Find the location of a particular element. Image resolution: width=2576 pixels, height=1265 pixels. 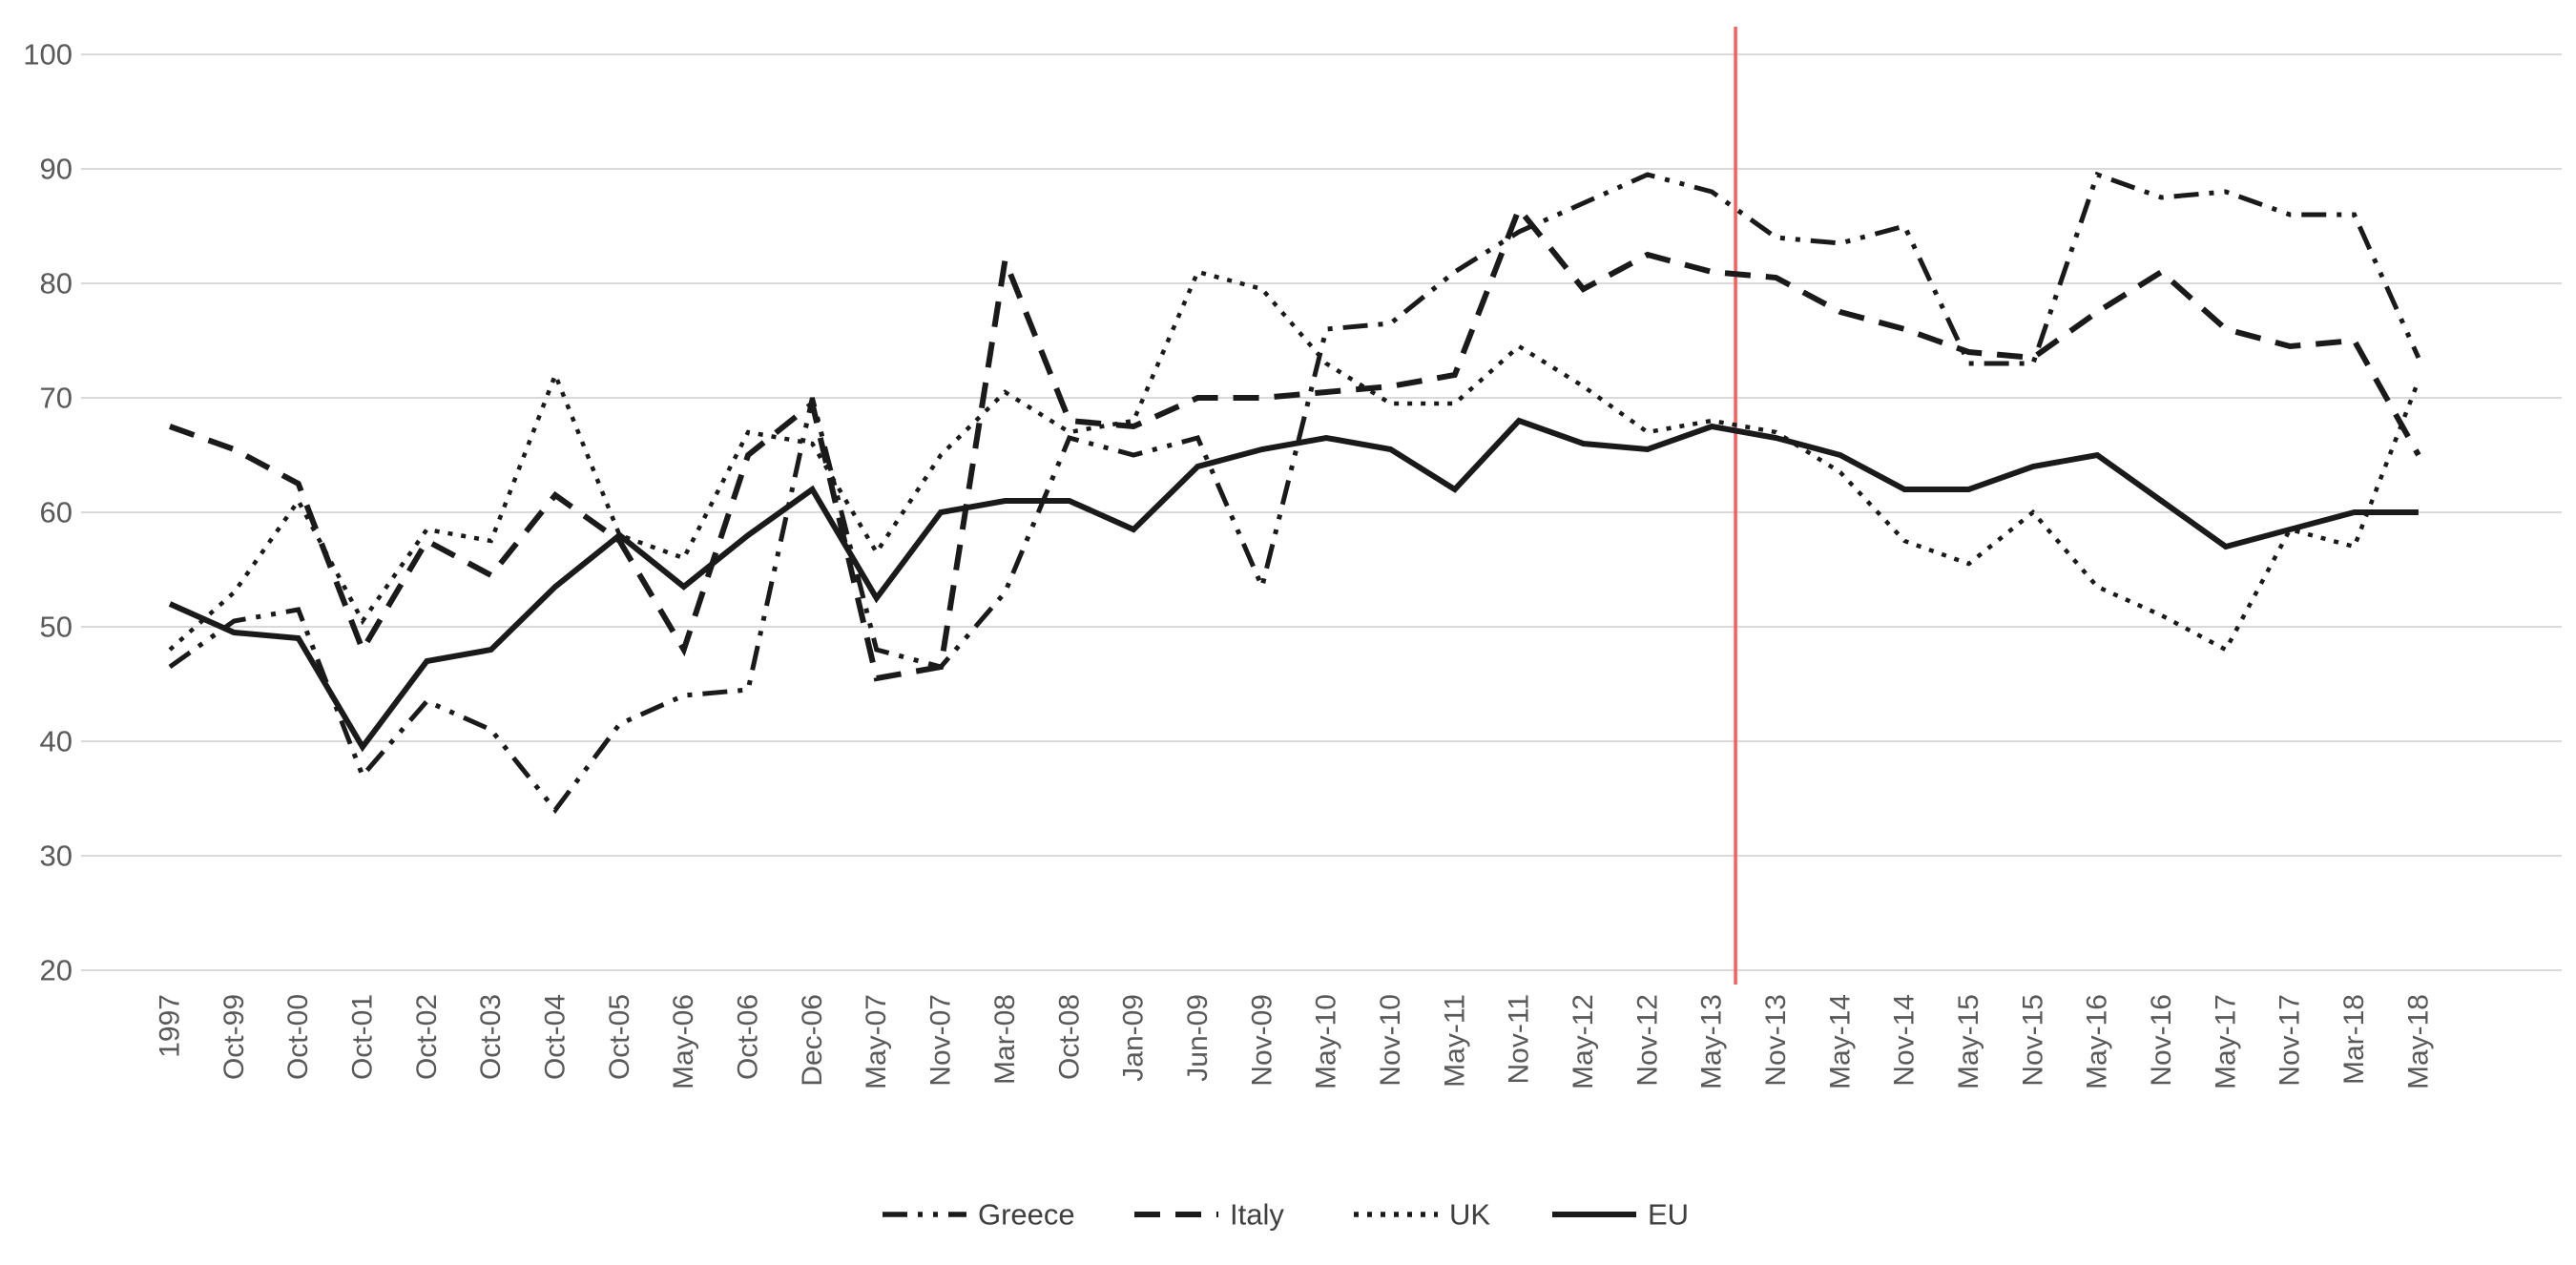

x-axis-tick-label: May-15 is located at coordinates (1968, 1041).